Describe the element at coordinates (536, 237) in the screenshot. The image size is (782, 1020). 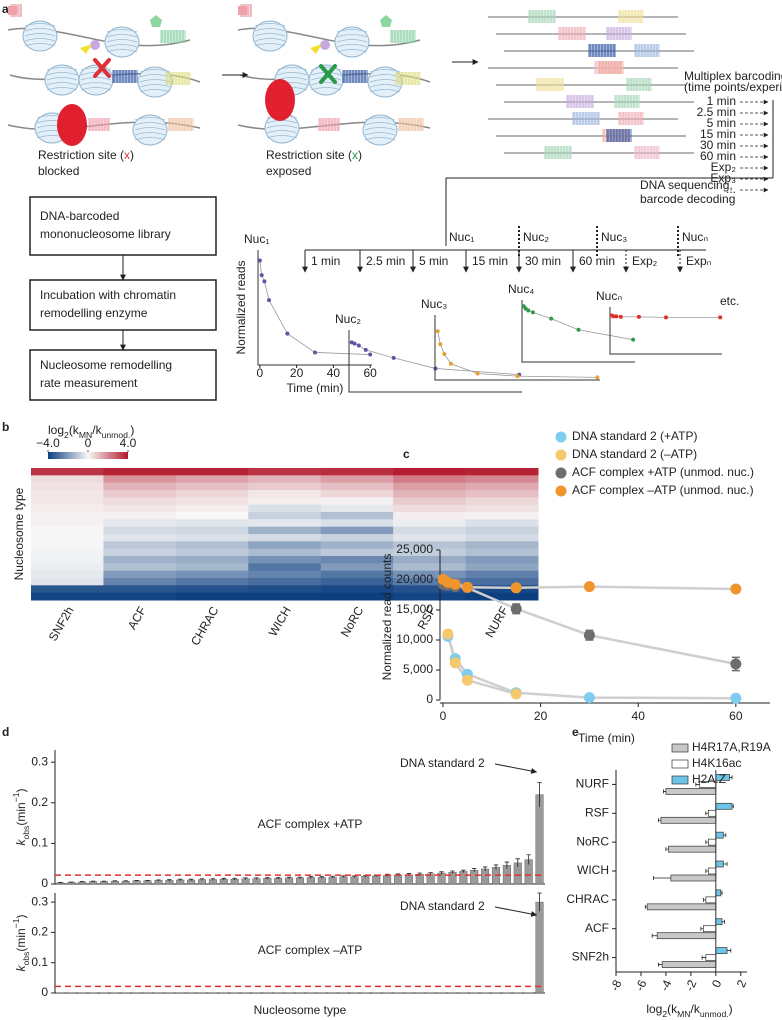
I see `nuc-label: Nuc₂` at that location.